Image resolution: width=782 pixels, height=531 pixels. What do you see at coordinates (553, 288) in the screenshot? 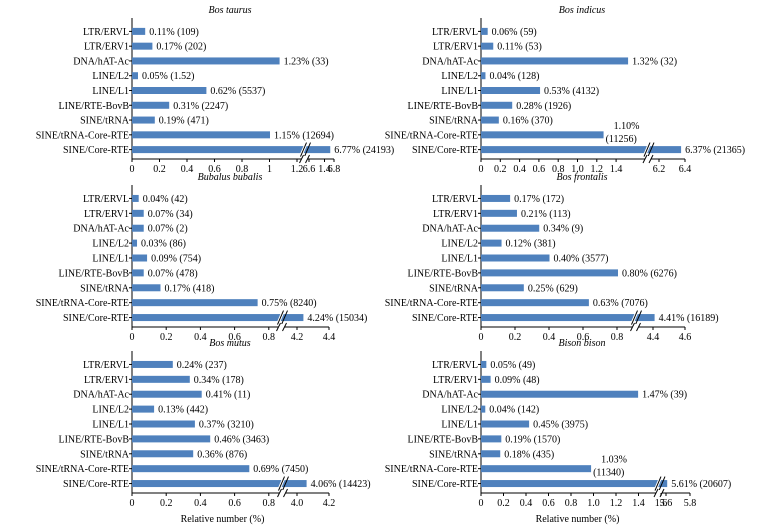
I see `data-label: 0.25% (629)` at bounding box center [553, 288].